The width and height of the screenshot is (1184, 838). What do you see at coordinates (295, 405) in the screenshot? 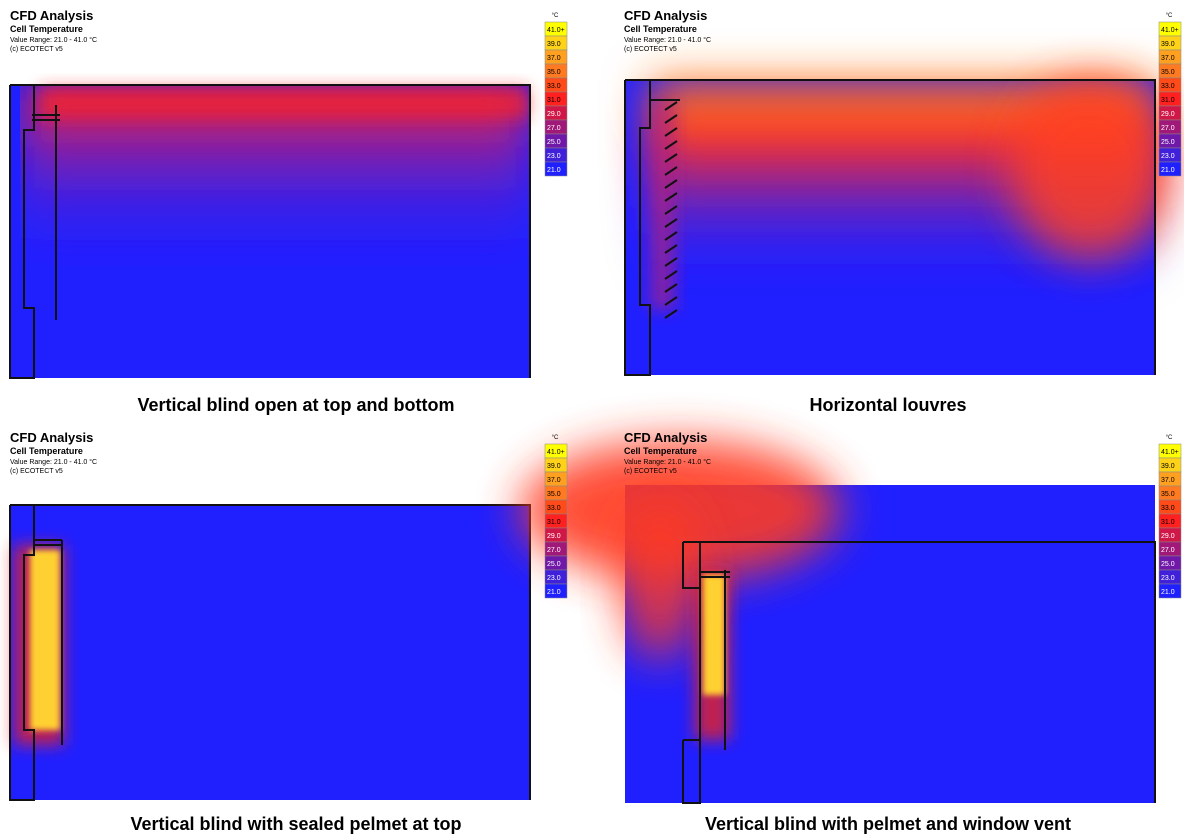
I see `caption: Vertical blind open at top and bottom` at bounding box center [295, 405].